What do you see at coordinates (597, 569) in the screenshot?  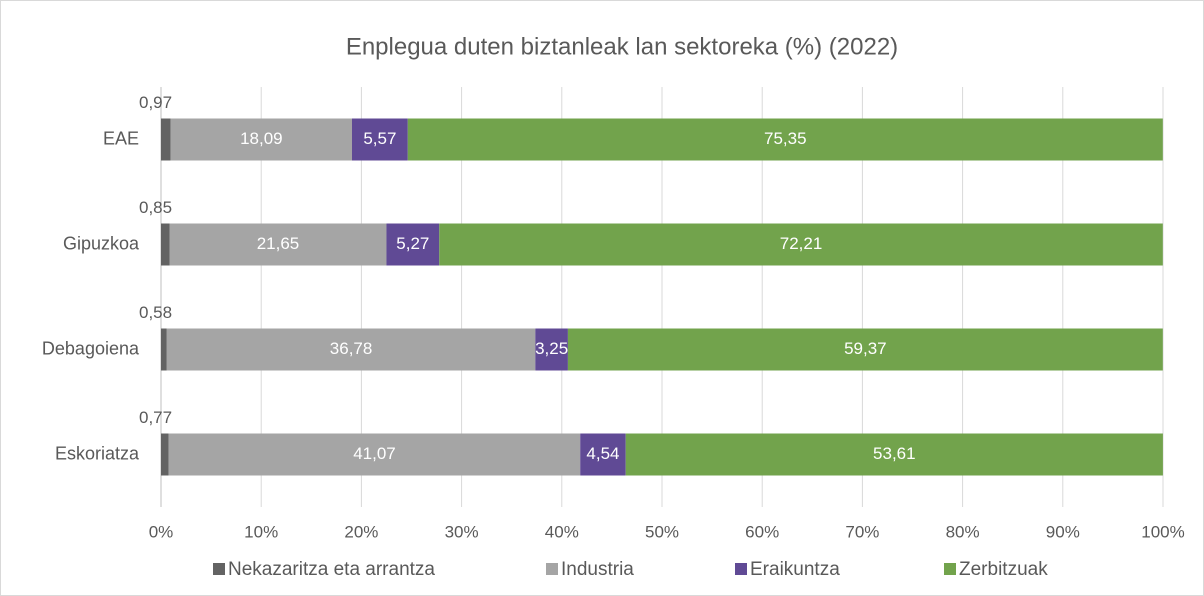 I see `legend-label: Industria` at bounding box center [597, 569].